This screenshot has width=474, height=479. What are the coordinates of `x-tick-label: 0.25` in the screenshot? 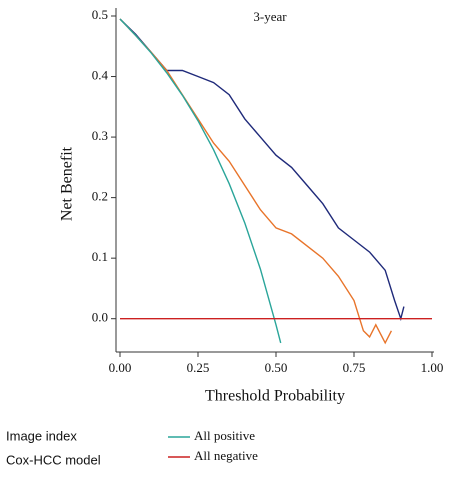 It's located at (198, 367).